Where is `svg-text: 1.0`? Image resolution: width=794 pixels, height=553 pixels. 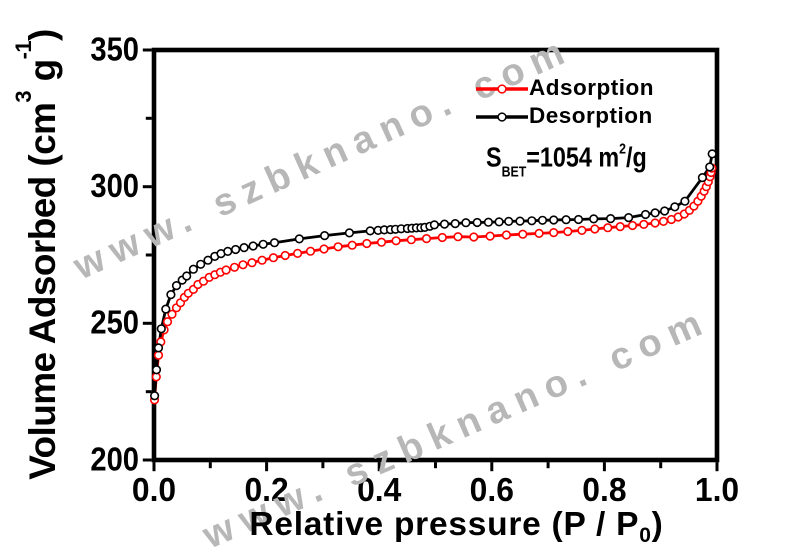 svg-text: 1.0 is located at coordinates (717, 489).